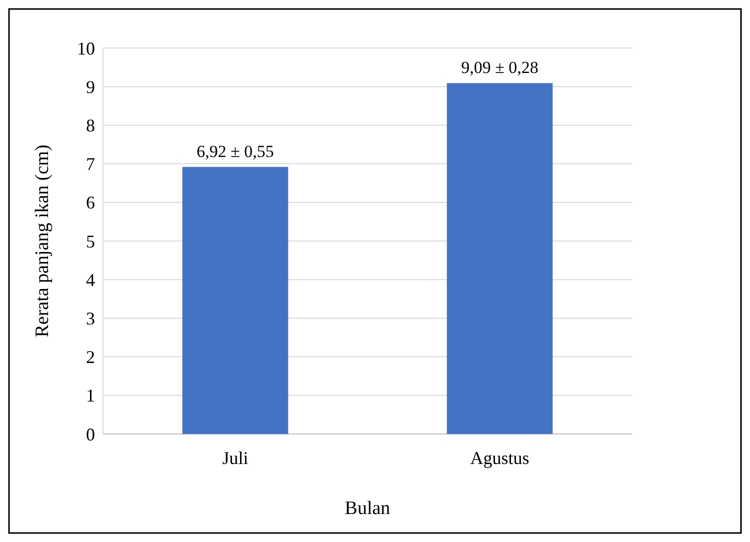 Image resolution: width=750 pixels, height=542 pixels. Describe the element at coordinates (235, 151) in the screenshot. I see `data-label: 6,92 ± 0,55` at that location.